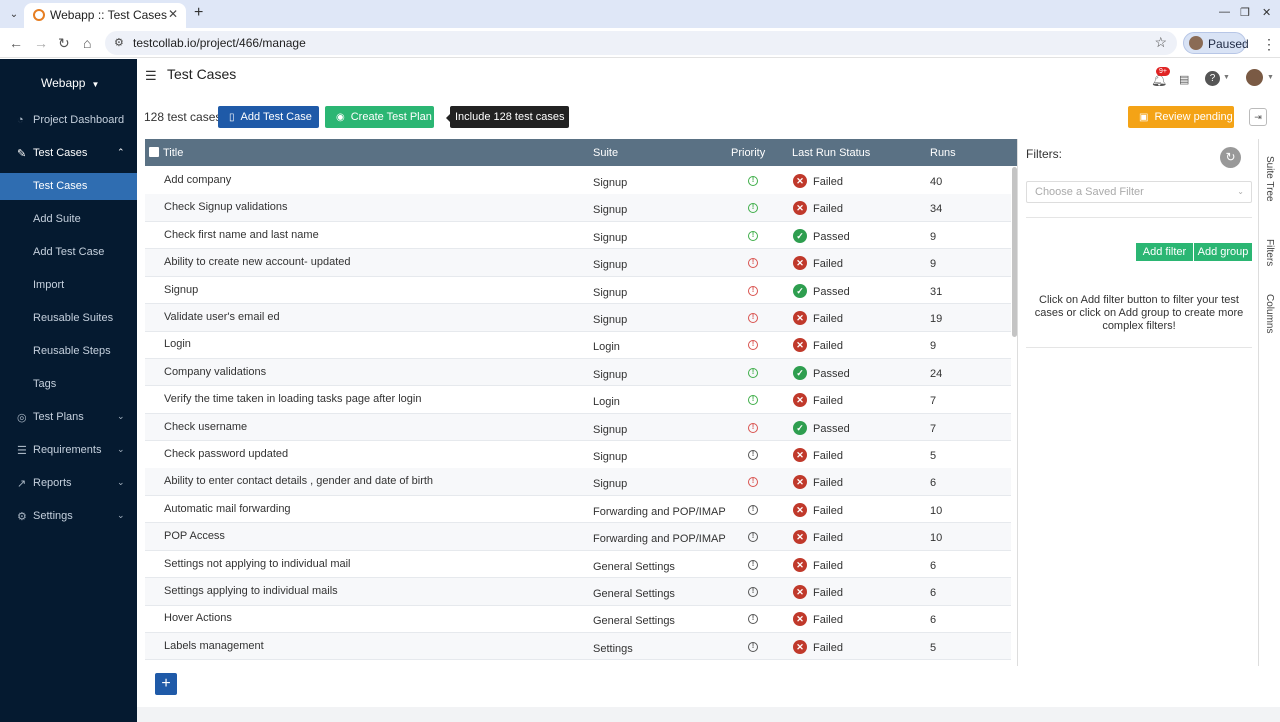 The width and height of the screenshot is (1280, 722). What do you see at coordinates (1184, 80) in the screenshot?
I see `calendar-icon: ▤` at bounding box center [1184, 80].